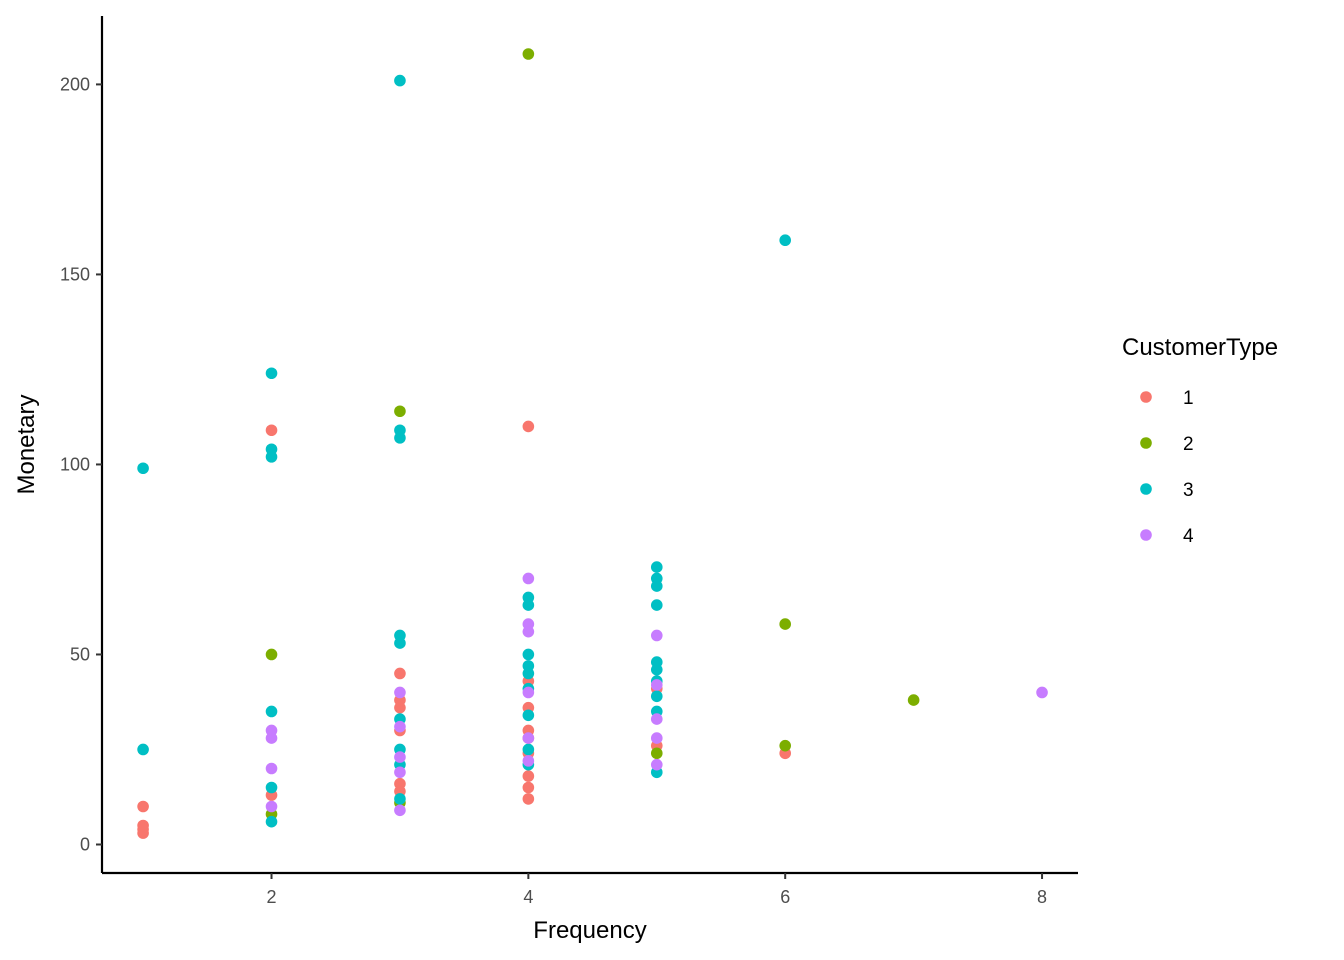 Image resolution: width=1344 pixels, height=960 pixels. Describe the element at coordinates (1188, 490) in the screenshot. I see `legend-label: 3` at that location.